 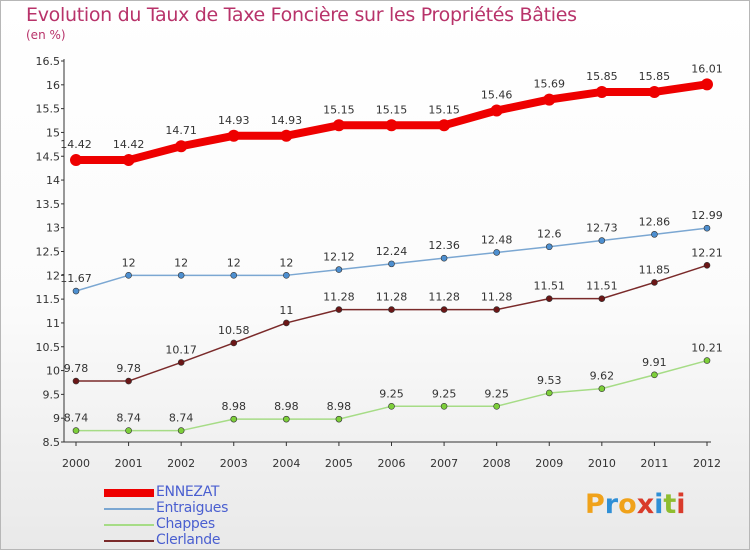 What do you see at coordinates (48, 204) in the screenshot?
I see `y-tick-label: 13.5` at bounding box center [48, 204].